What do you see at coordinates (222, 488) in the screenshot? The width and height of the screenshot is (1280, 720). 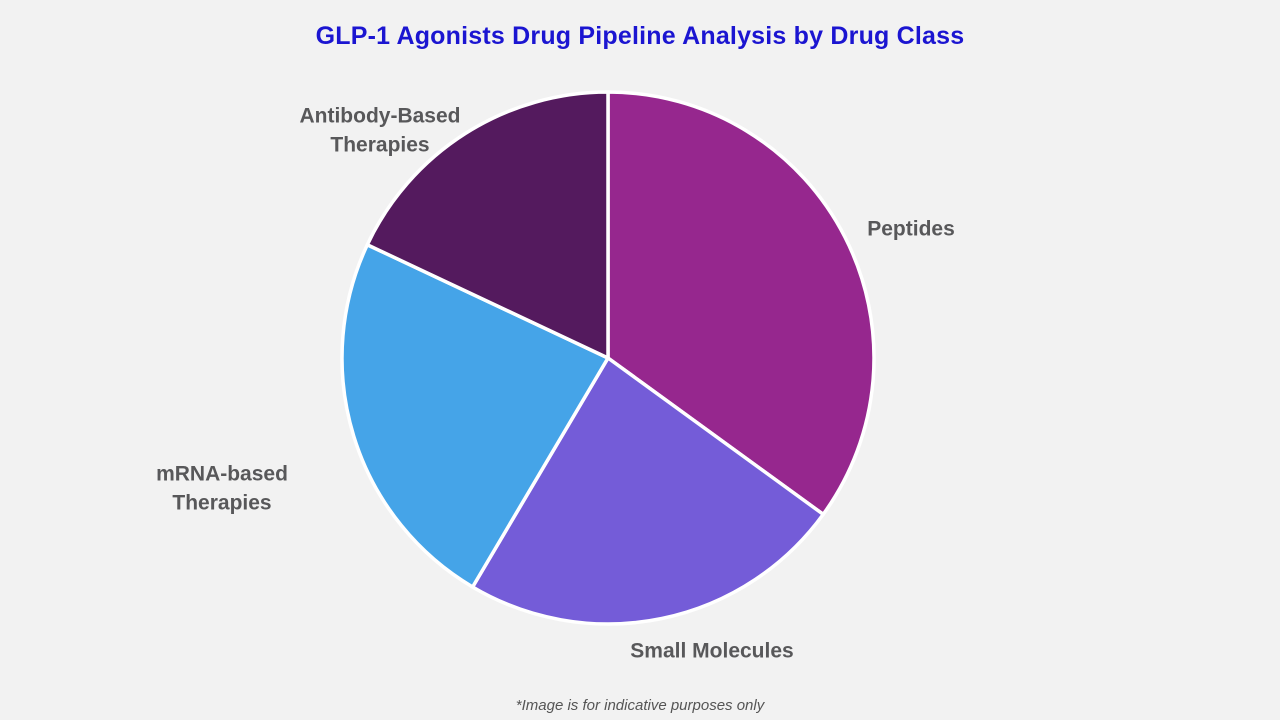 I see `slice-label-mrna-based-therapies: mRNA-based Therapies` at bounding box center [222, 488].